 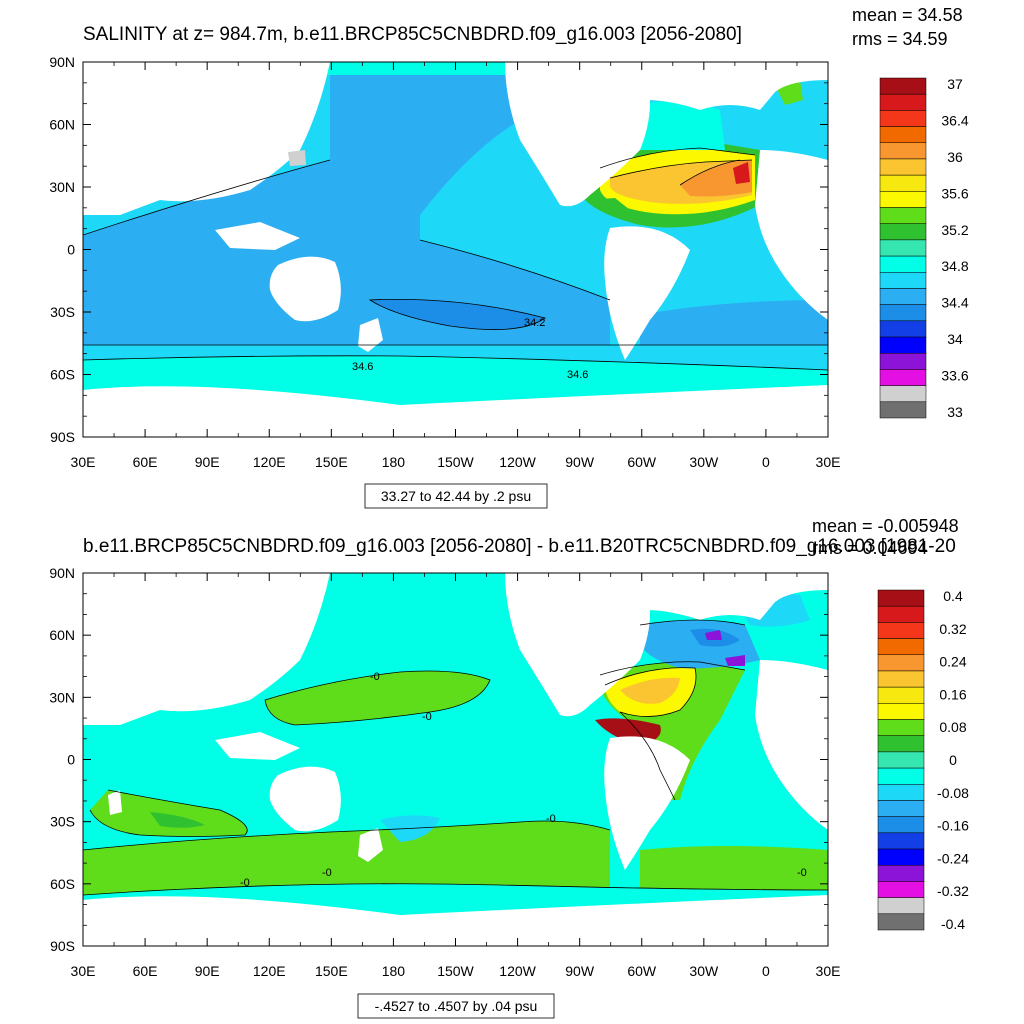 What do you see at coordinates (954, 230) in the screenshot?
I see `top-colorbar-label: 35.2` at bounding box center [954, 230].